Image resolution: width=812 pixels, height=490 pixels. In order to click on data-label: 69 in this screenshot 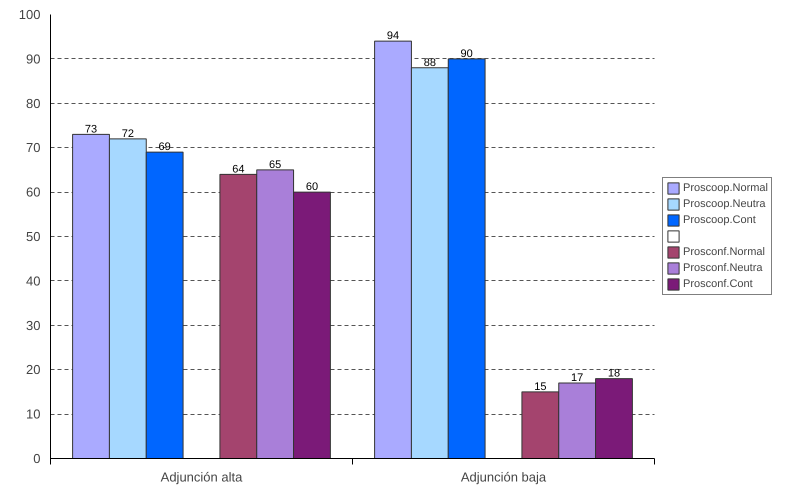, I will do `click(164, 147)`.